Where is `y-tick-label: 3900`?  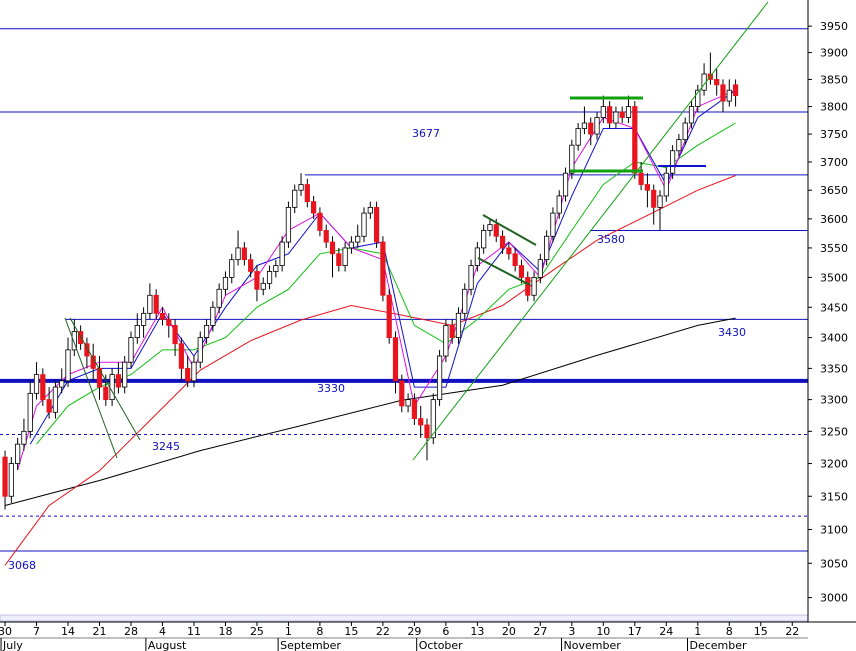 y-tick-label: 3900 is located at coordinates (834, 53).